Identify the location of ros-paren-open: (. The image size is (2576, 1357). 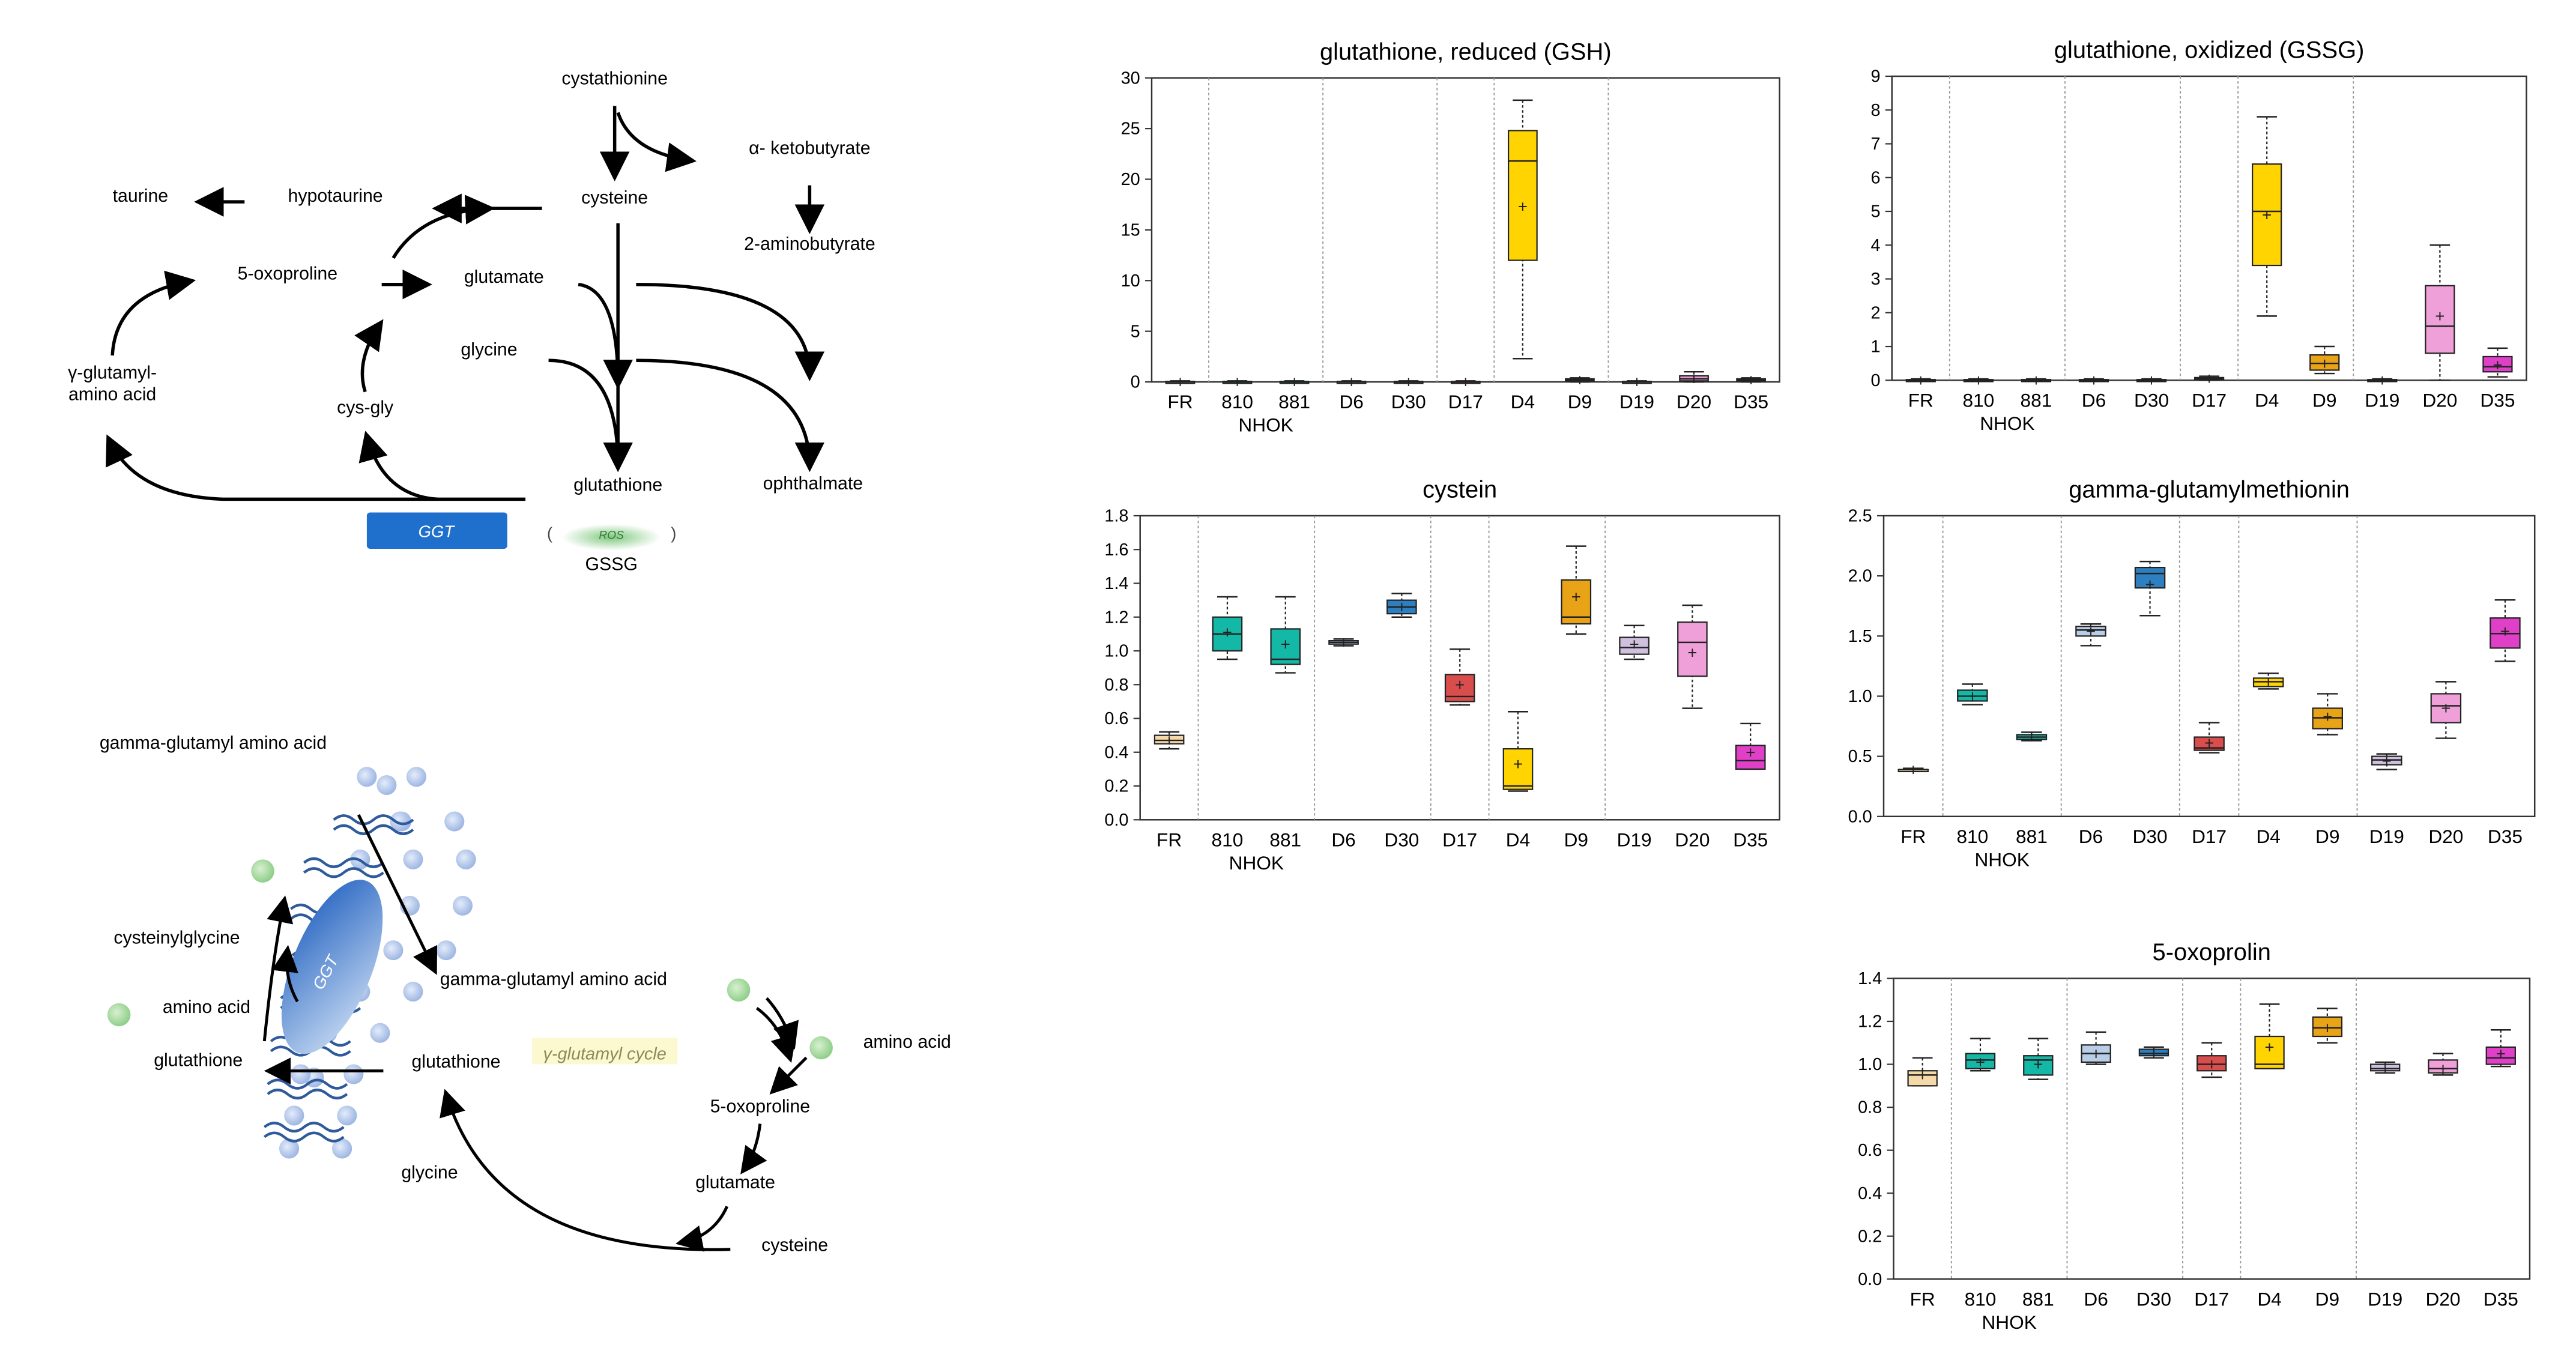
(549, 533).